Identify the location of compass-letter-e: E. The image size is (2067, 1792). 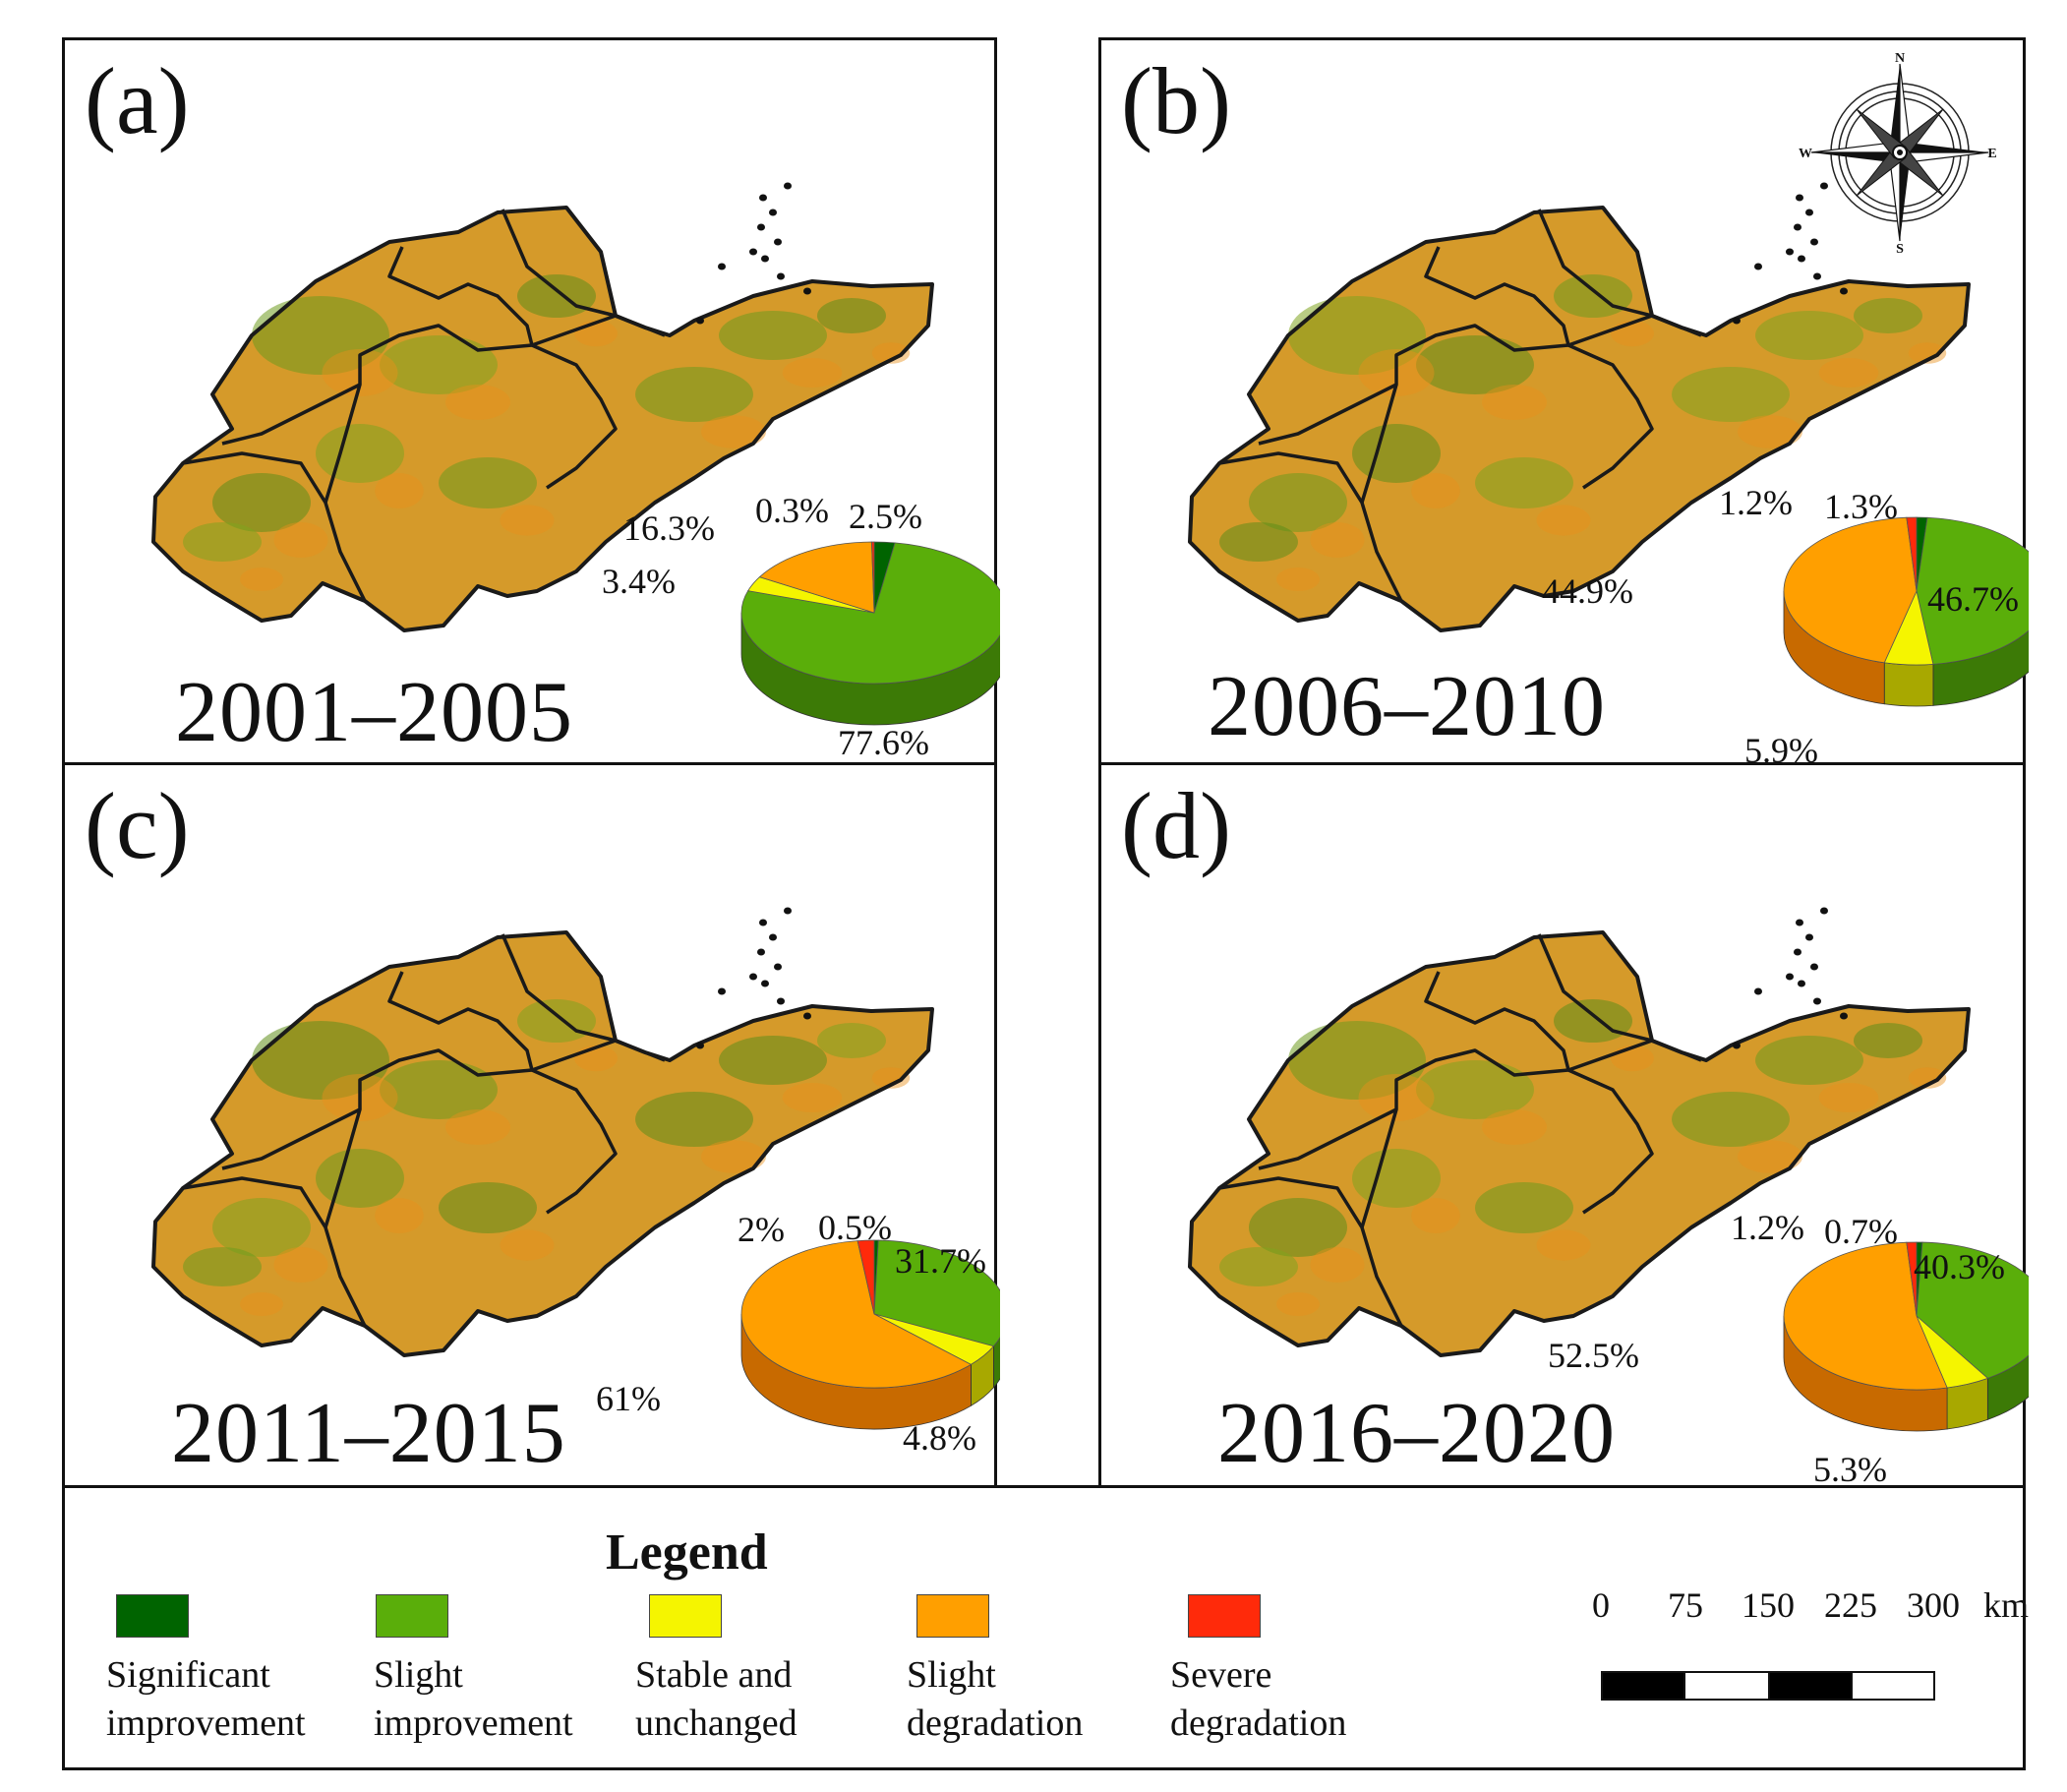
(1991, 154).